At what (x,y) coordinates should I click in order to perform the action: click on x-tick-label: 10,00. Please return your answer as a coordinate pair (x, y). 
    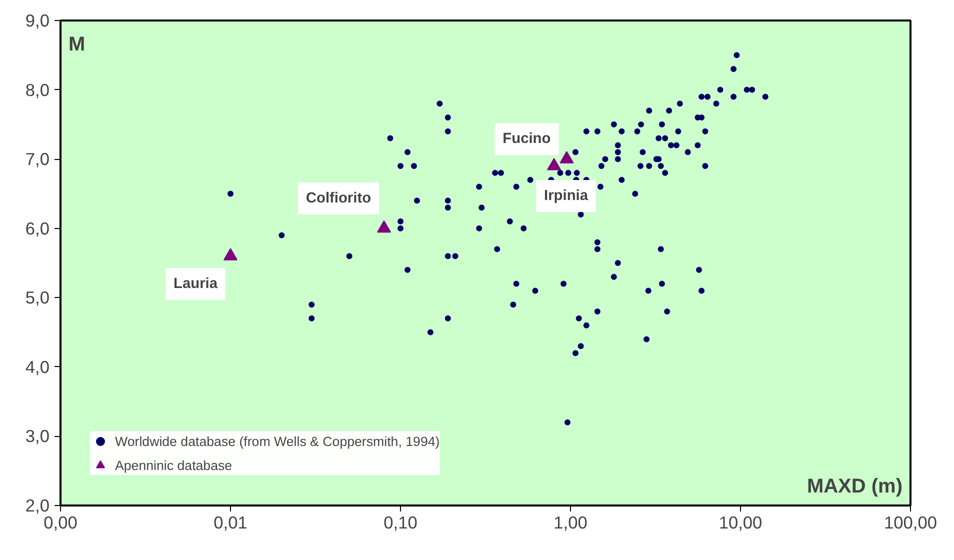
    Looking at the image, I should click on (740, 522).